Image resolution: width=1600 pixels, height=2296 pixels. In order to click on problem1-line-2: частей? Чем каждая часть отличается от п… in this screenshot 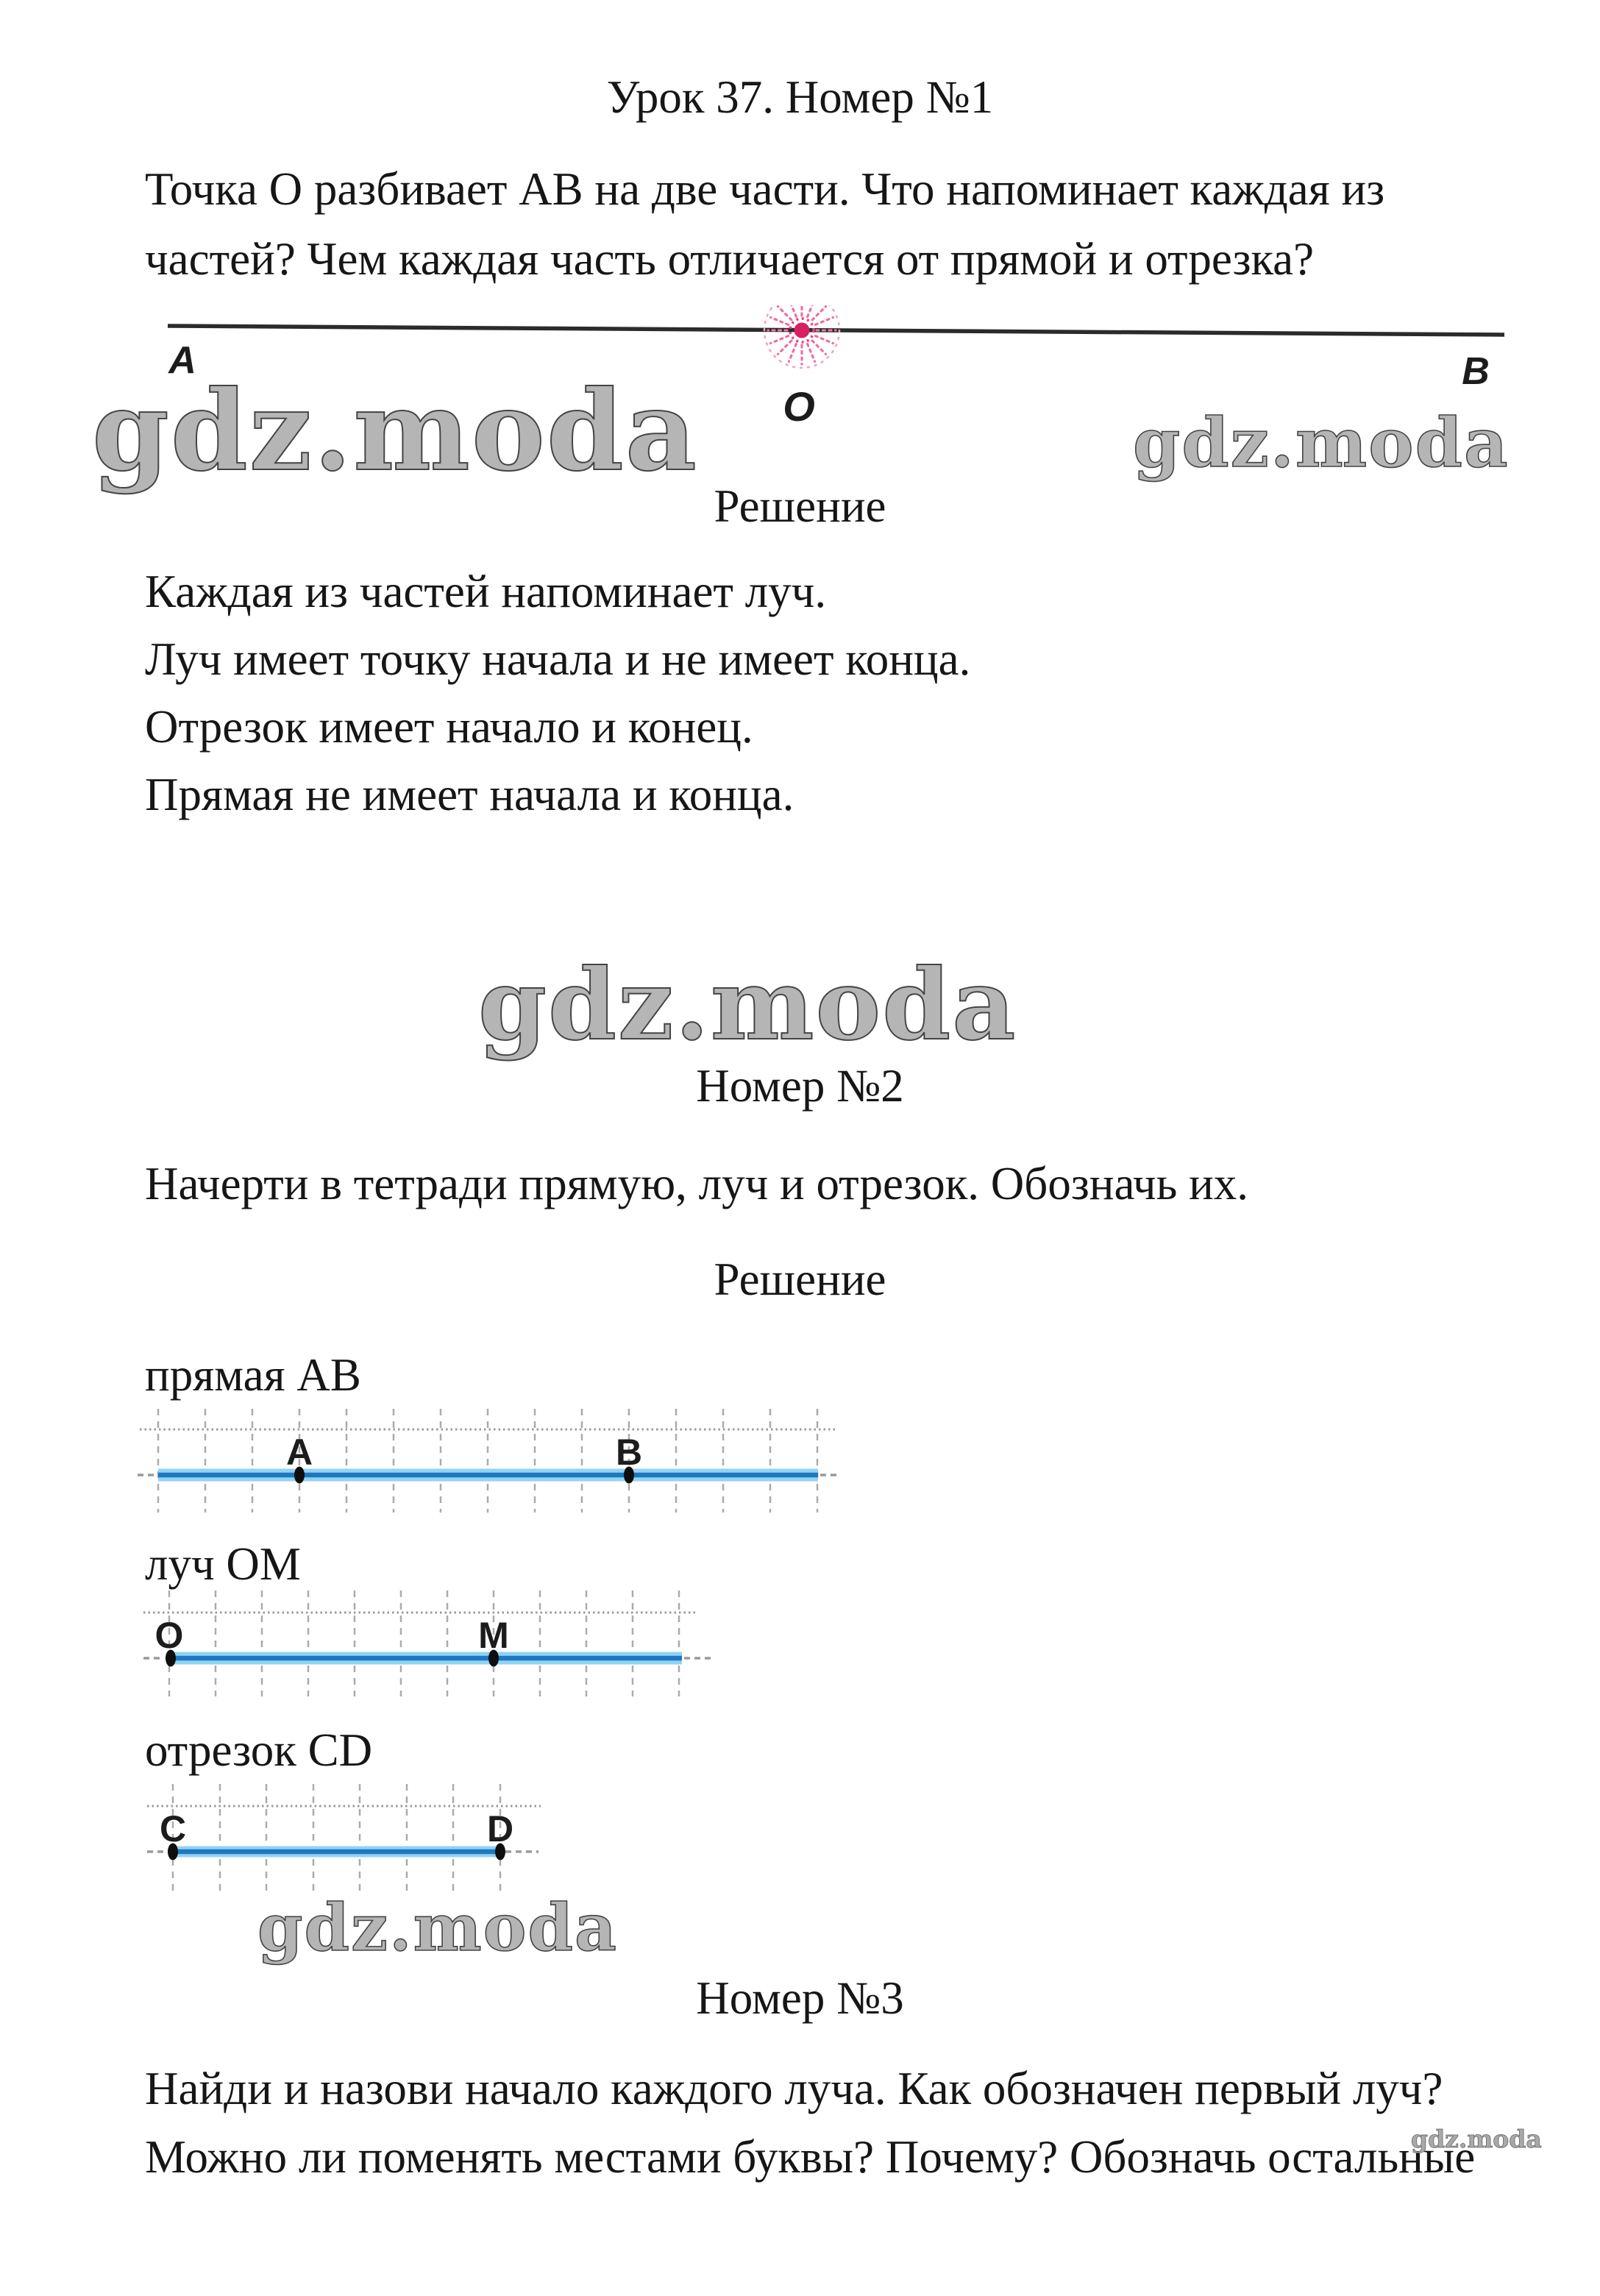, I will do `click(730, 259)`.